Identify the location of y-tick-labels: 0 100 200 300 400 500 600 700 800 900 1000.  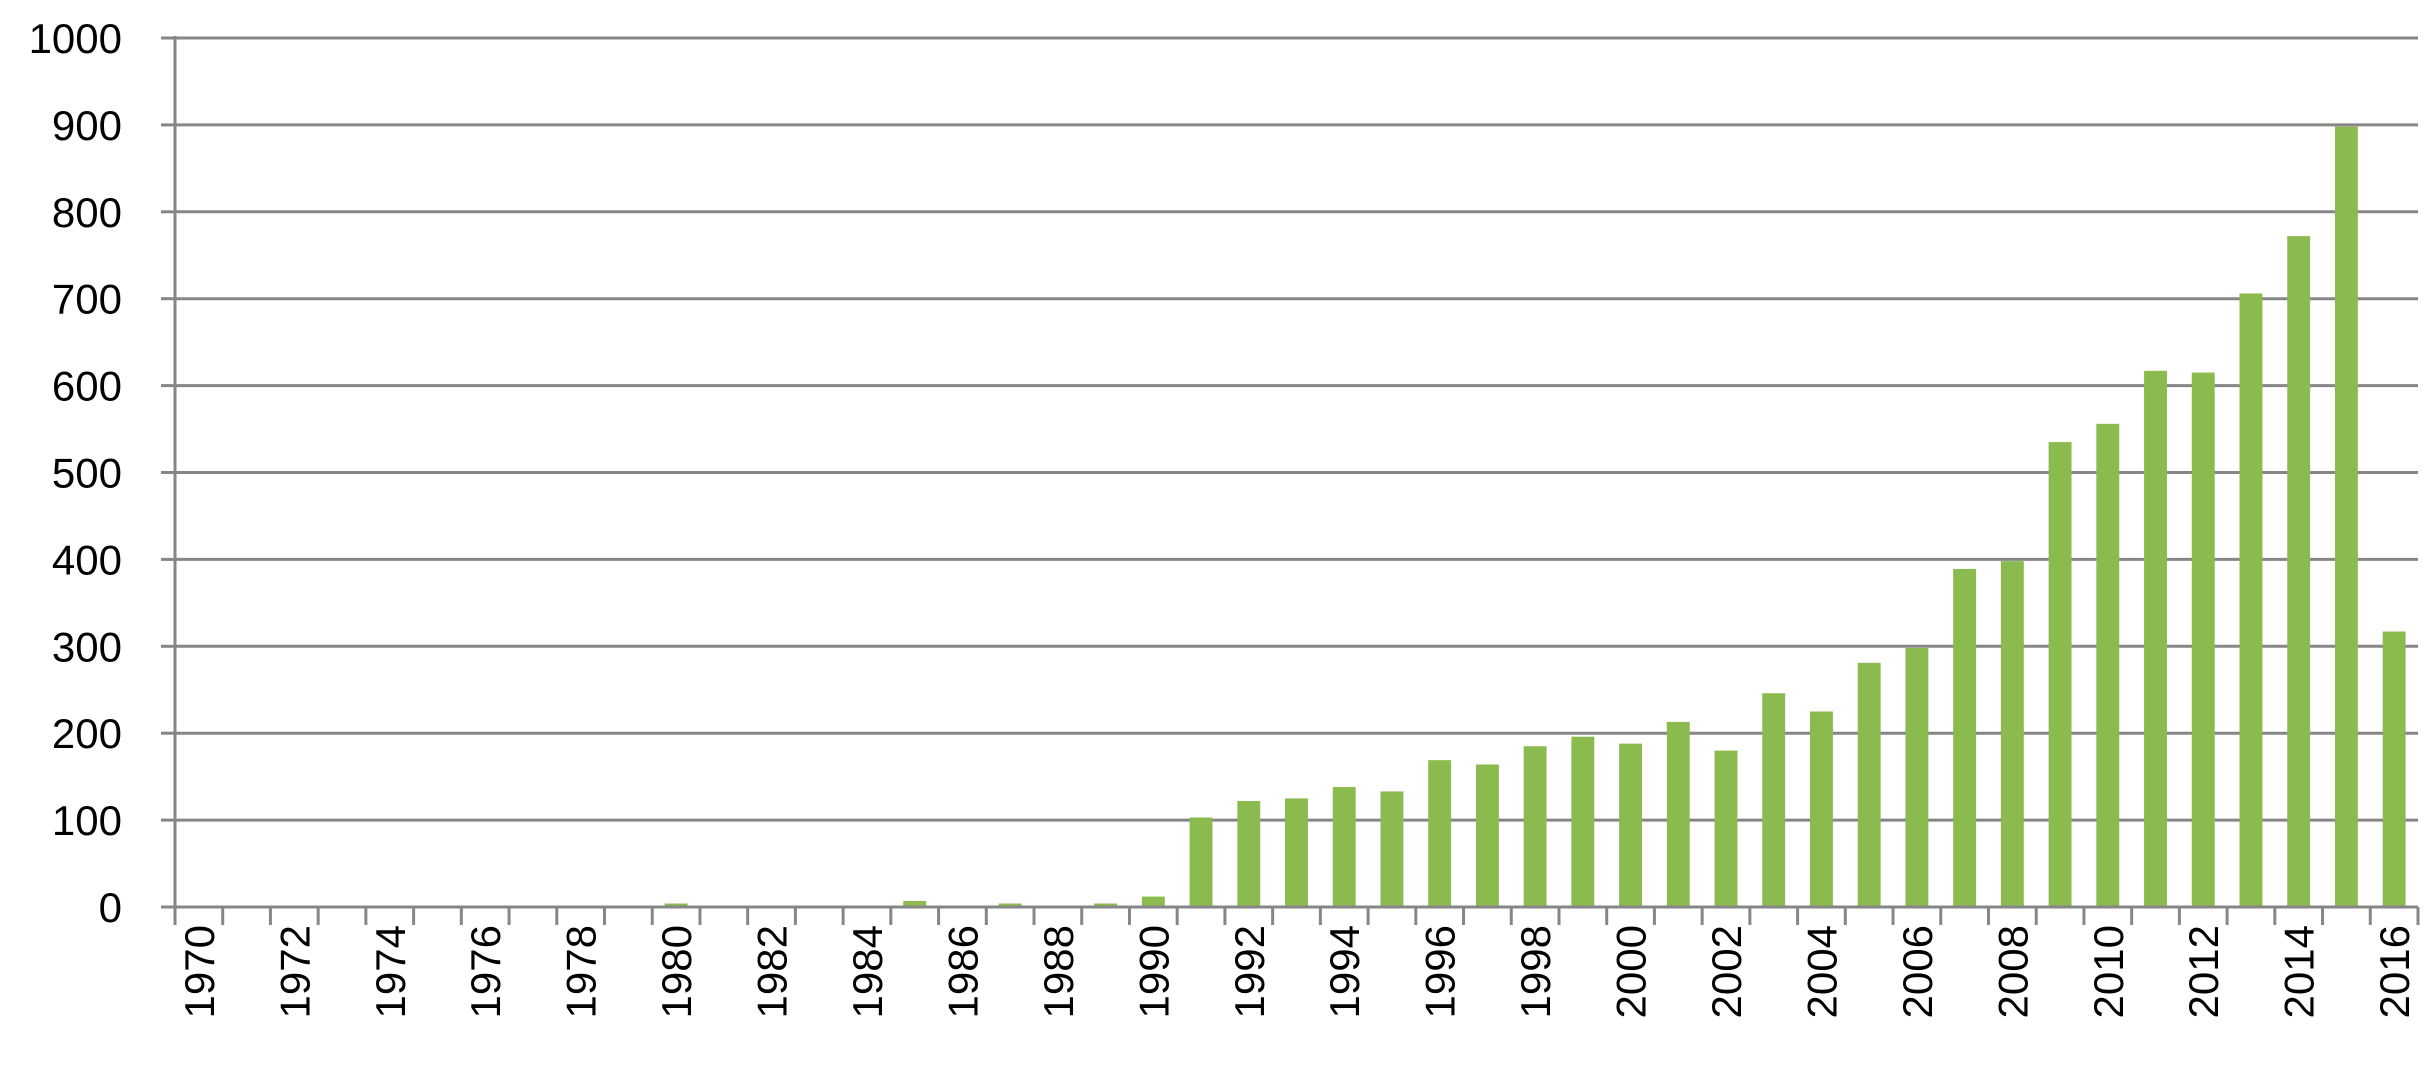
(75, 473).